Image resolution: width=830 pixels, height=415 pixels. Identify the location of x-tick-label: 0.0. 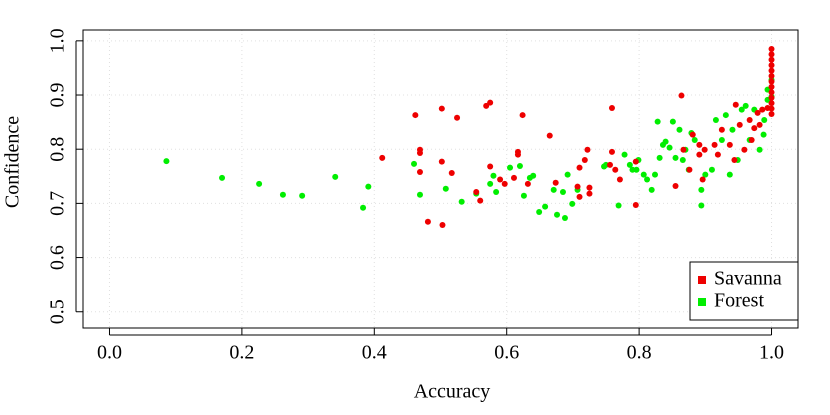
(109, 353).